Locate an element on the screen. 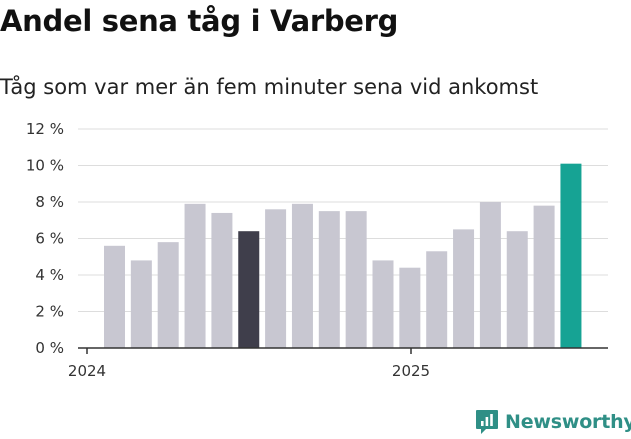 The image size is (631, 439). x-tick-label: 2024 is located at coordinates (87, 371).